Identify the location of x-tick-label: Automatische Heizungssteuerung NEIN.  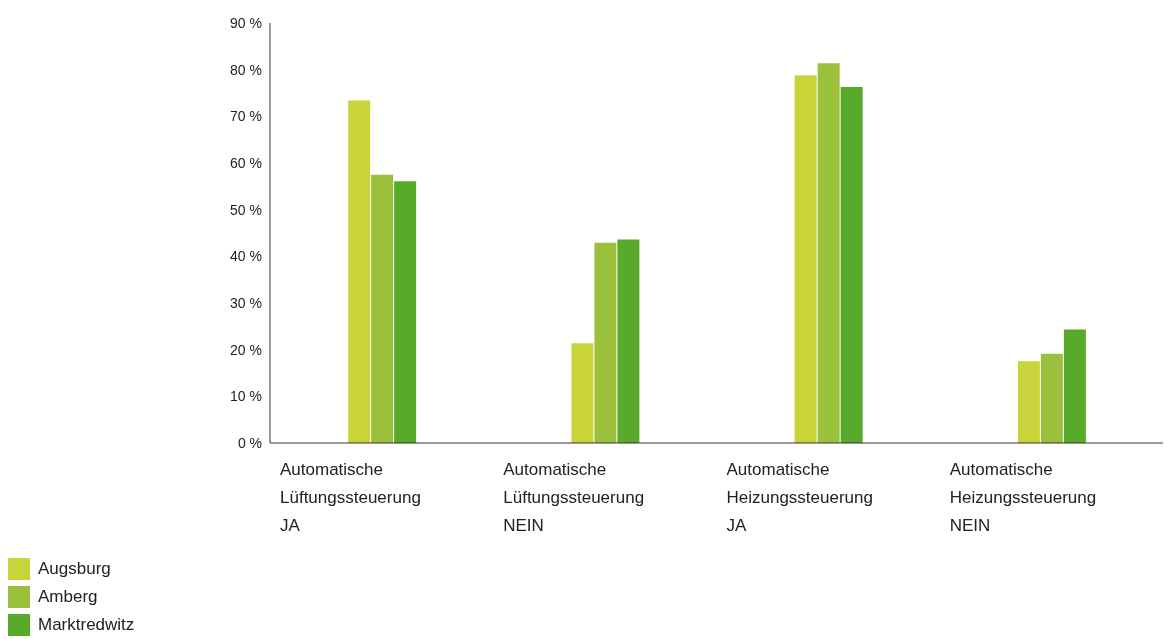
(1023, 497).